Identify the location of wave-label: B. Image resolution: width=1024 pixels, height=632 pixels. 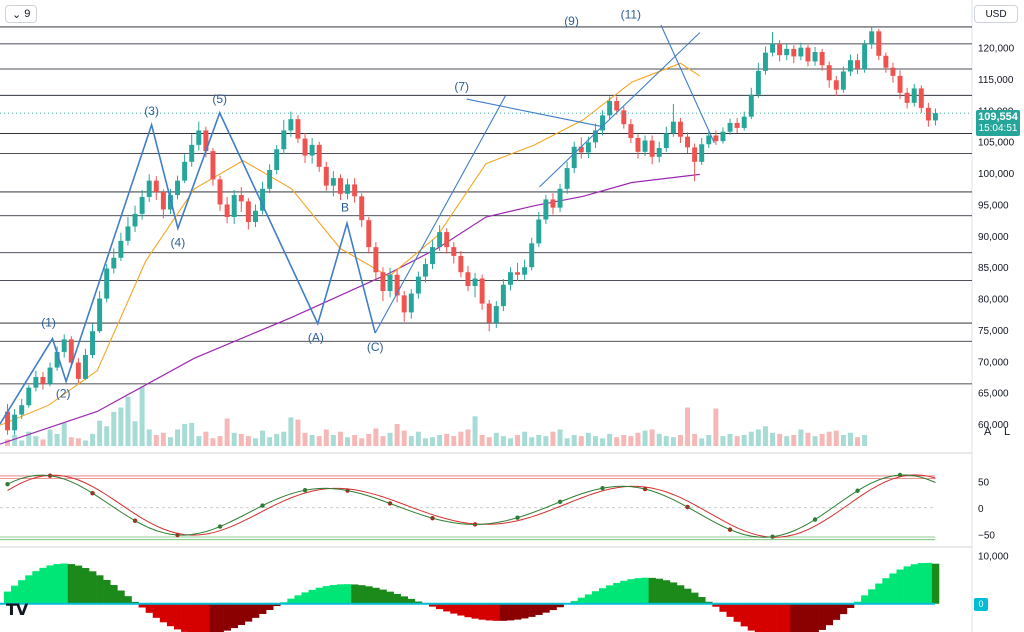
(345, 207).